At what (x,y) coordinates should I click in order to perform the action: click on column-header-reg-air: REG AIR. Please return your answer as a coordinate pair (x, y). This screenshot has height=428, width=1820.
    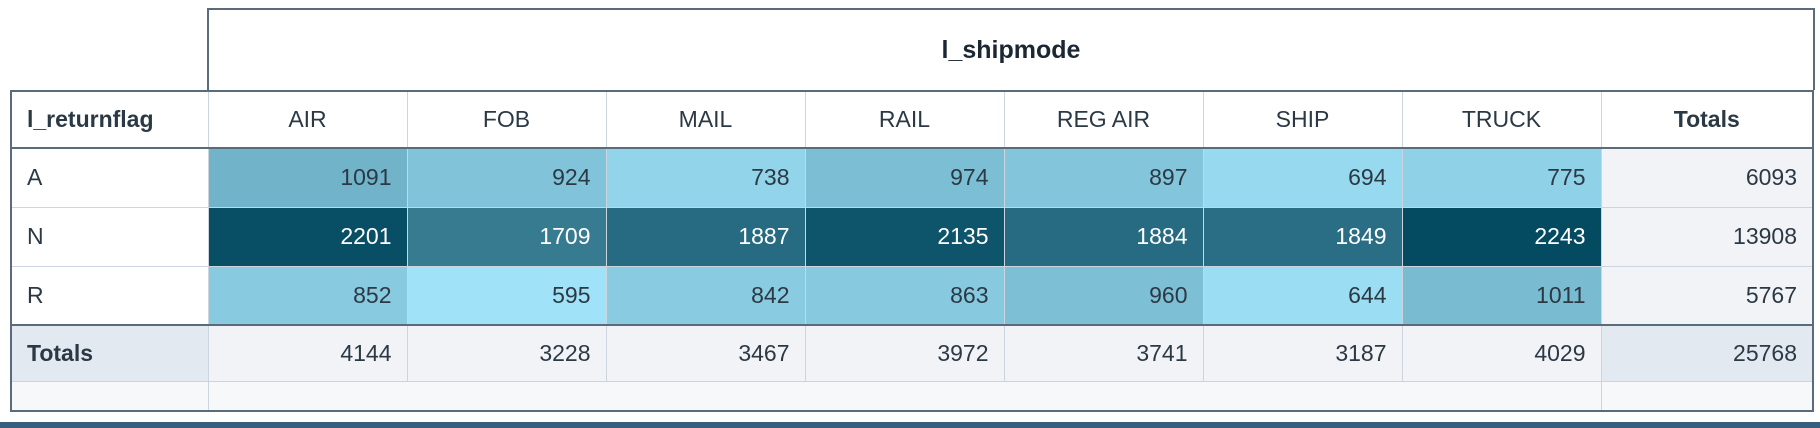
    Looking at the image, I should click on (1103, 119).